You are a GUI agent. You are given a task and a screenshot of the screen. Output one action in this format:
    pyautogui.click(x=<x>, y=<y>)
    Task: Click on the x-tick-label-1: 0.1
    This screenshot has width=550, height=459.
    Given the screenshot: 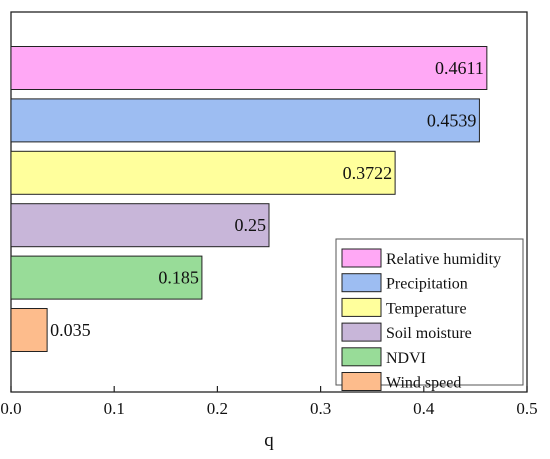 What is the action you would take?
    pyautogui.click(x=114, y=408)
    